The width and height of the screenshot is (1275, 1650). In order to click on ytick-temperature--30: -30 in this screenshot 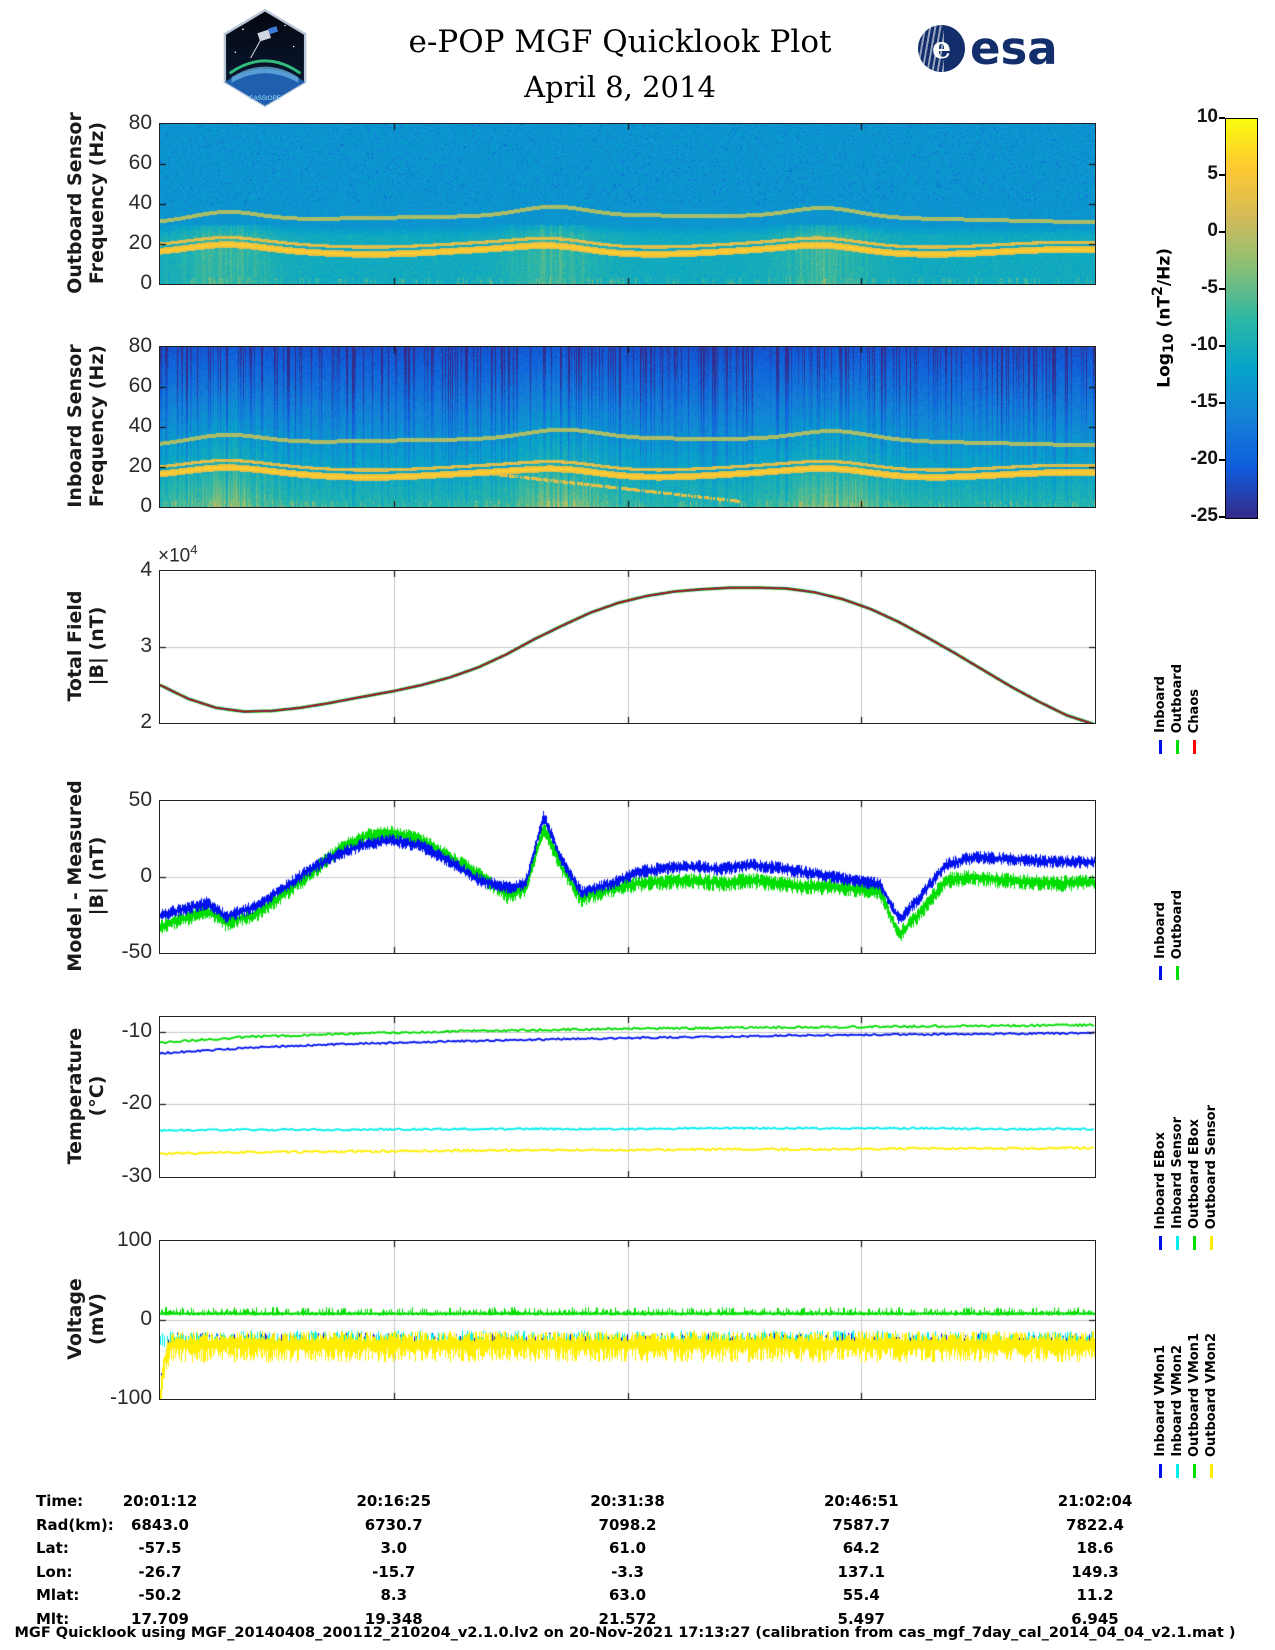, I will do `click(136, 1175)`.